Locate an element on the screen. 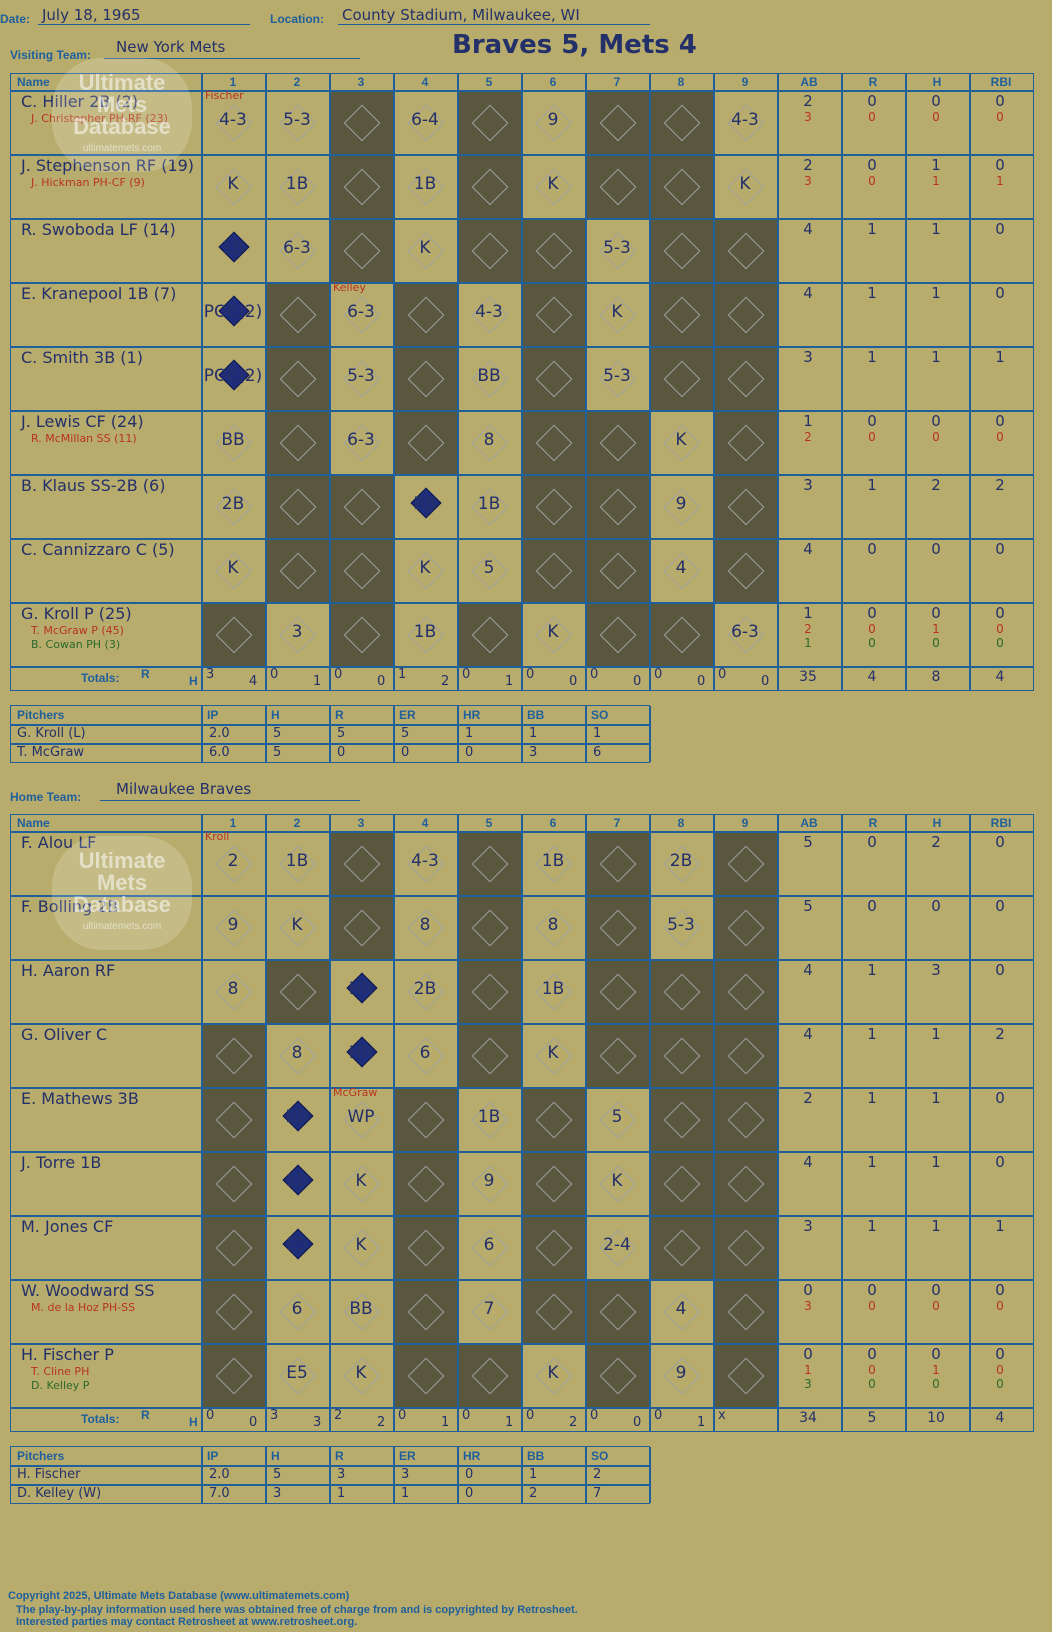  batter-name: H. Aaron RF is located at coordinates (68, 970).